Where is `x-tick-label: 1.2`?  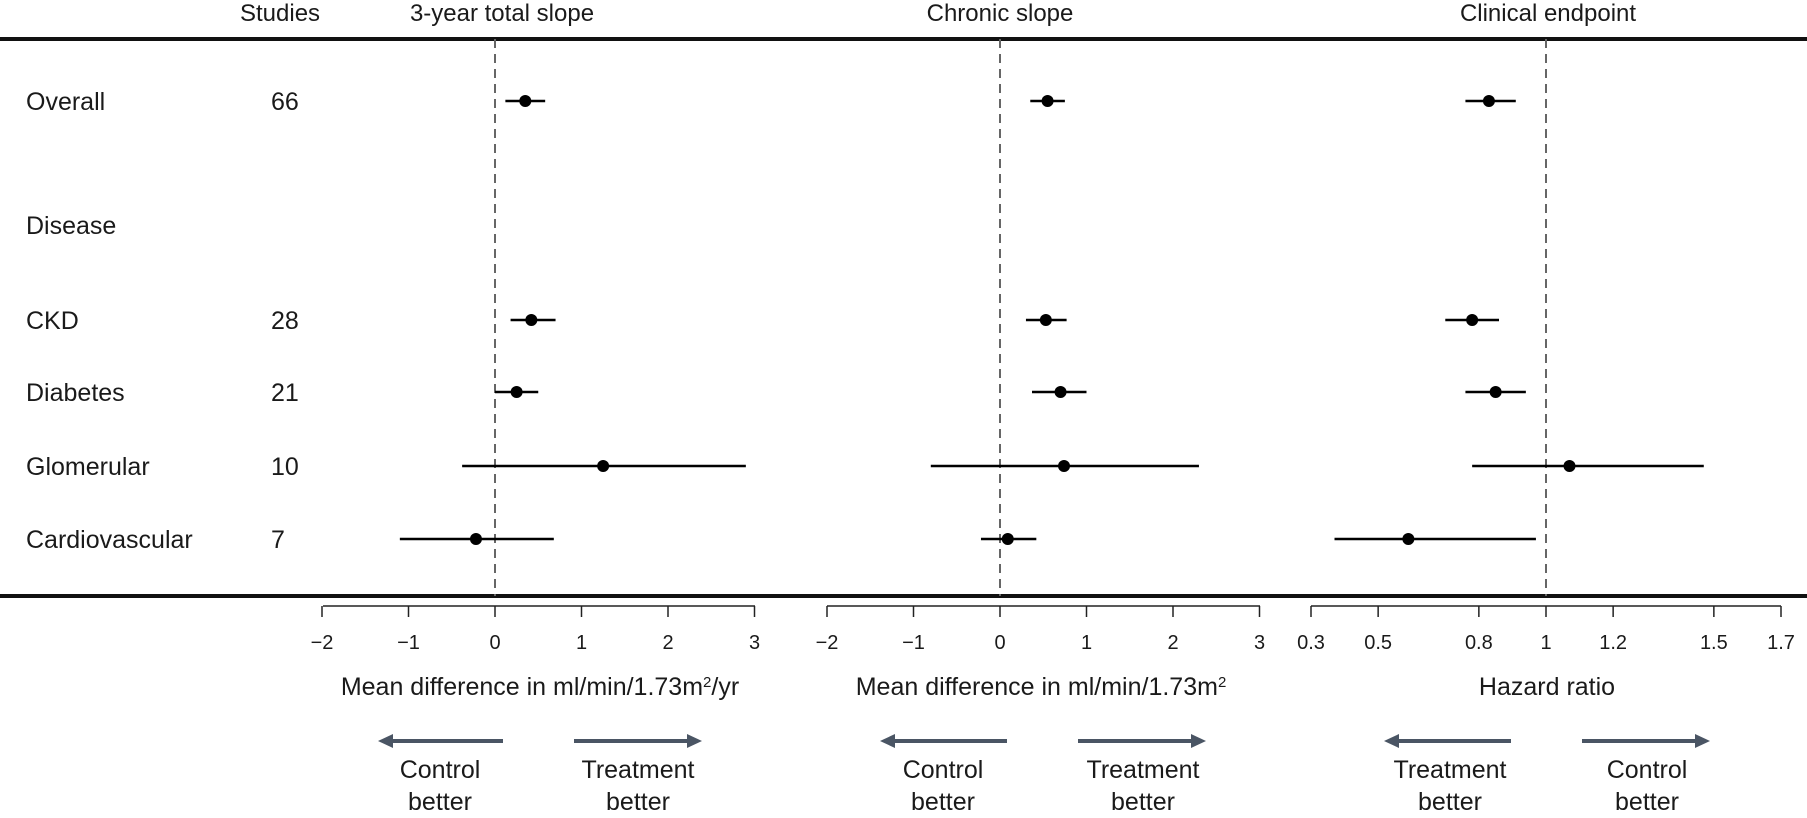 x-tick-label: 1.2 is located at coordinates (1613, 643).